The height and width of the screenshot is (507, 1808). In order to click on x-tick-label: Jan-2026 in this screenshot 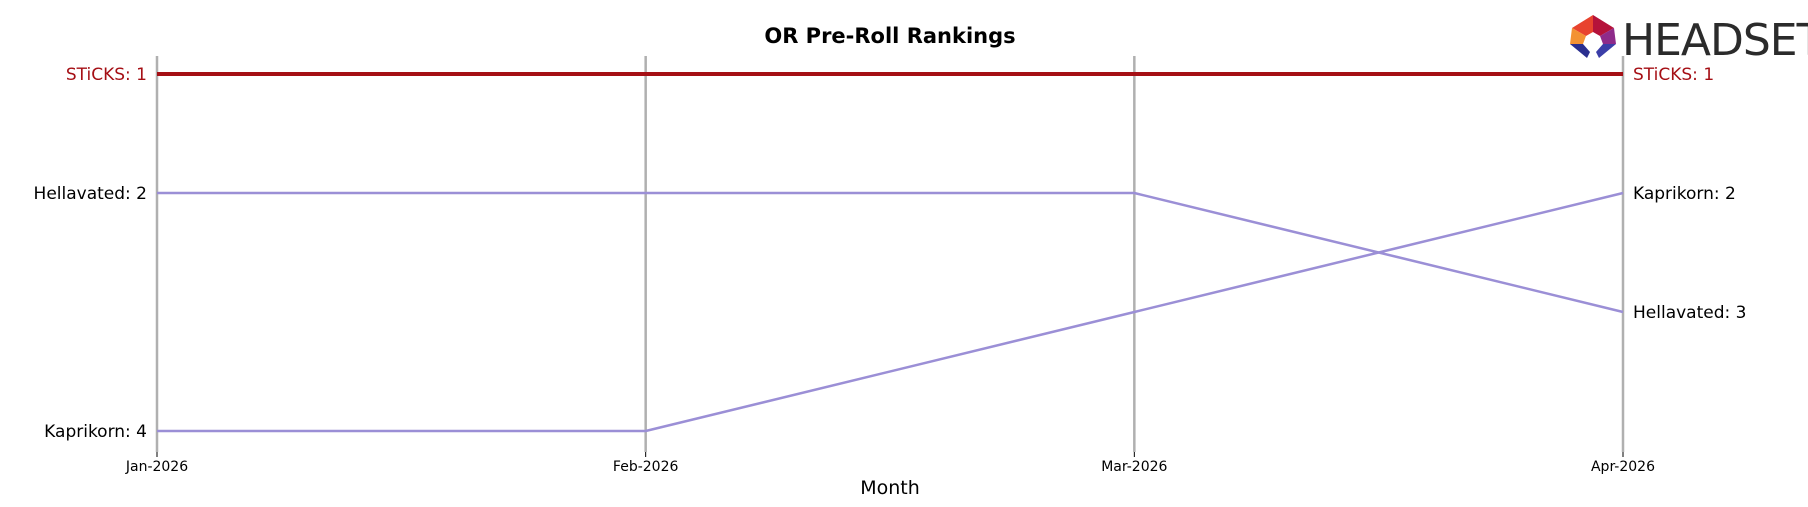, I will do `click(156, 467)`.